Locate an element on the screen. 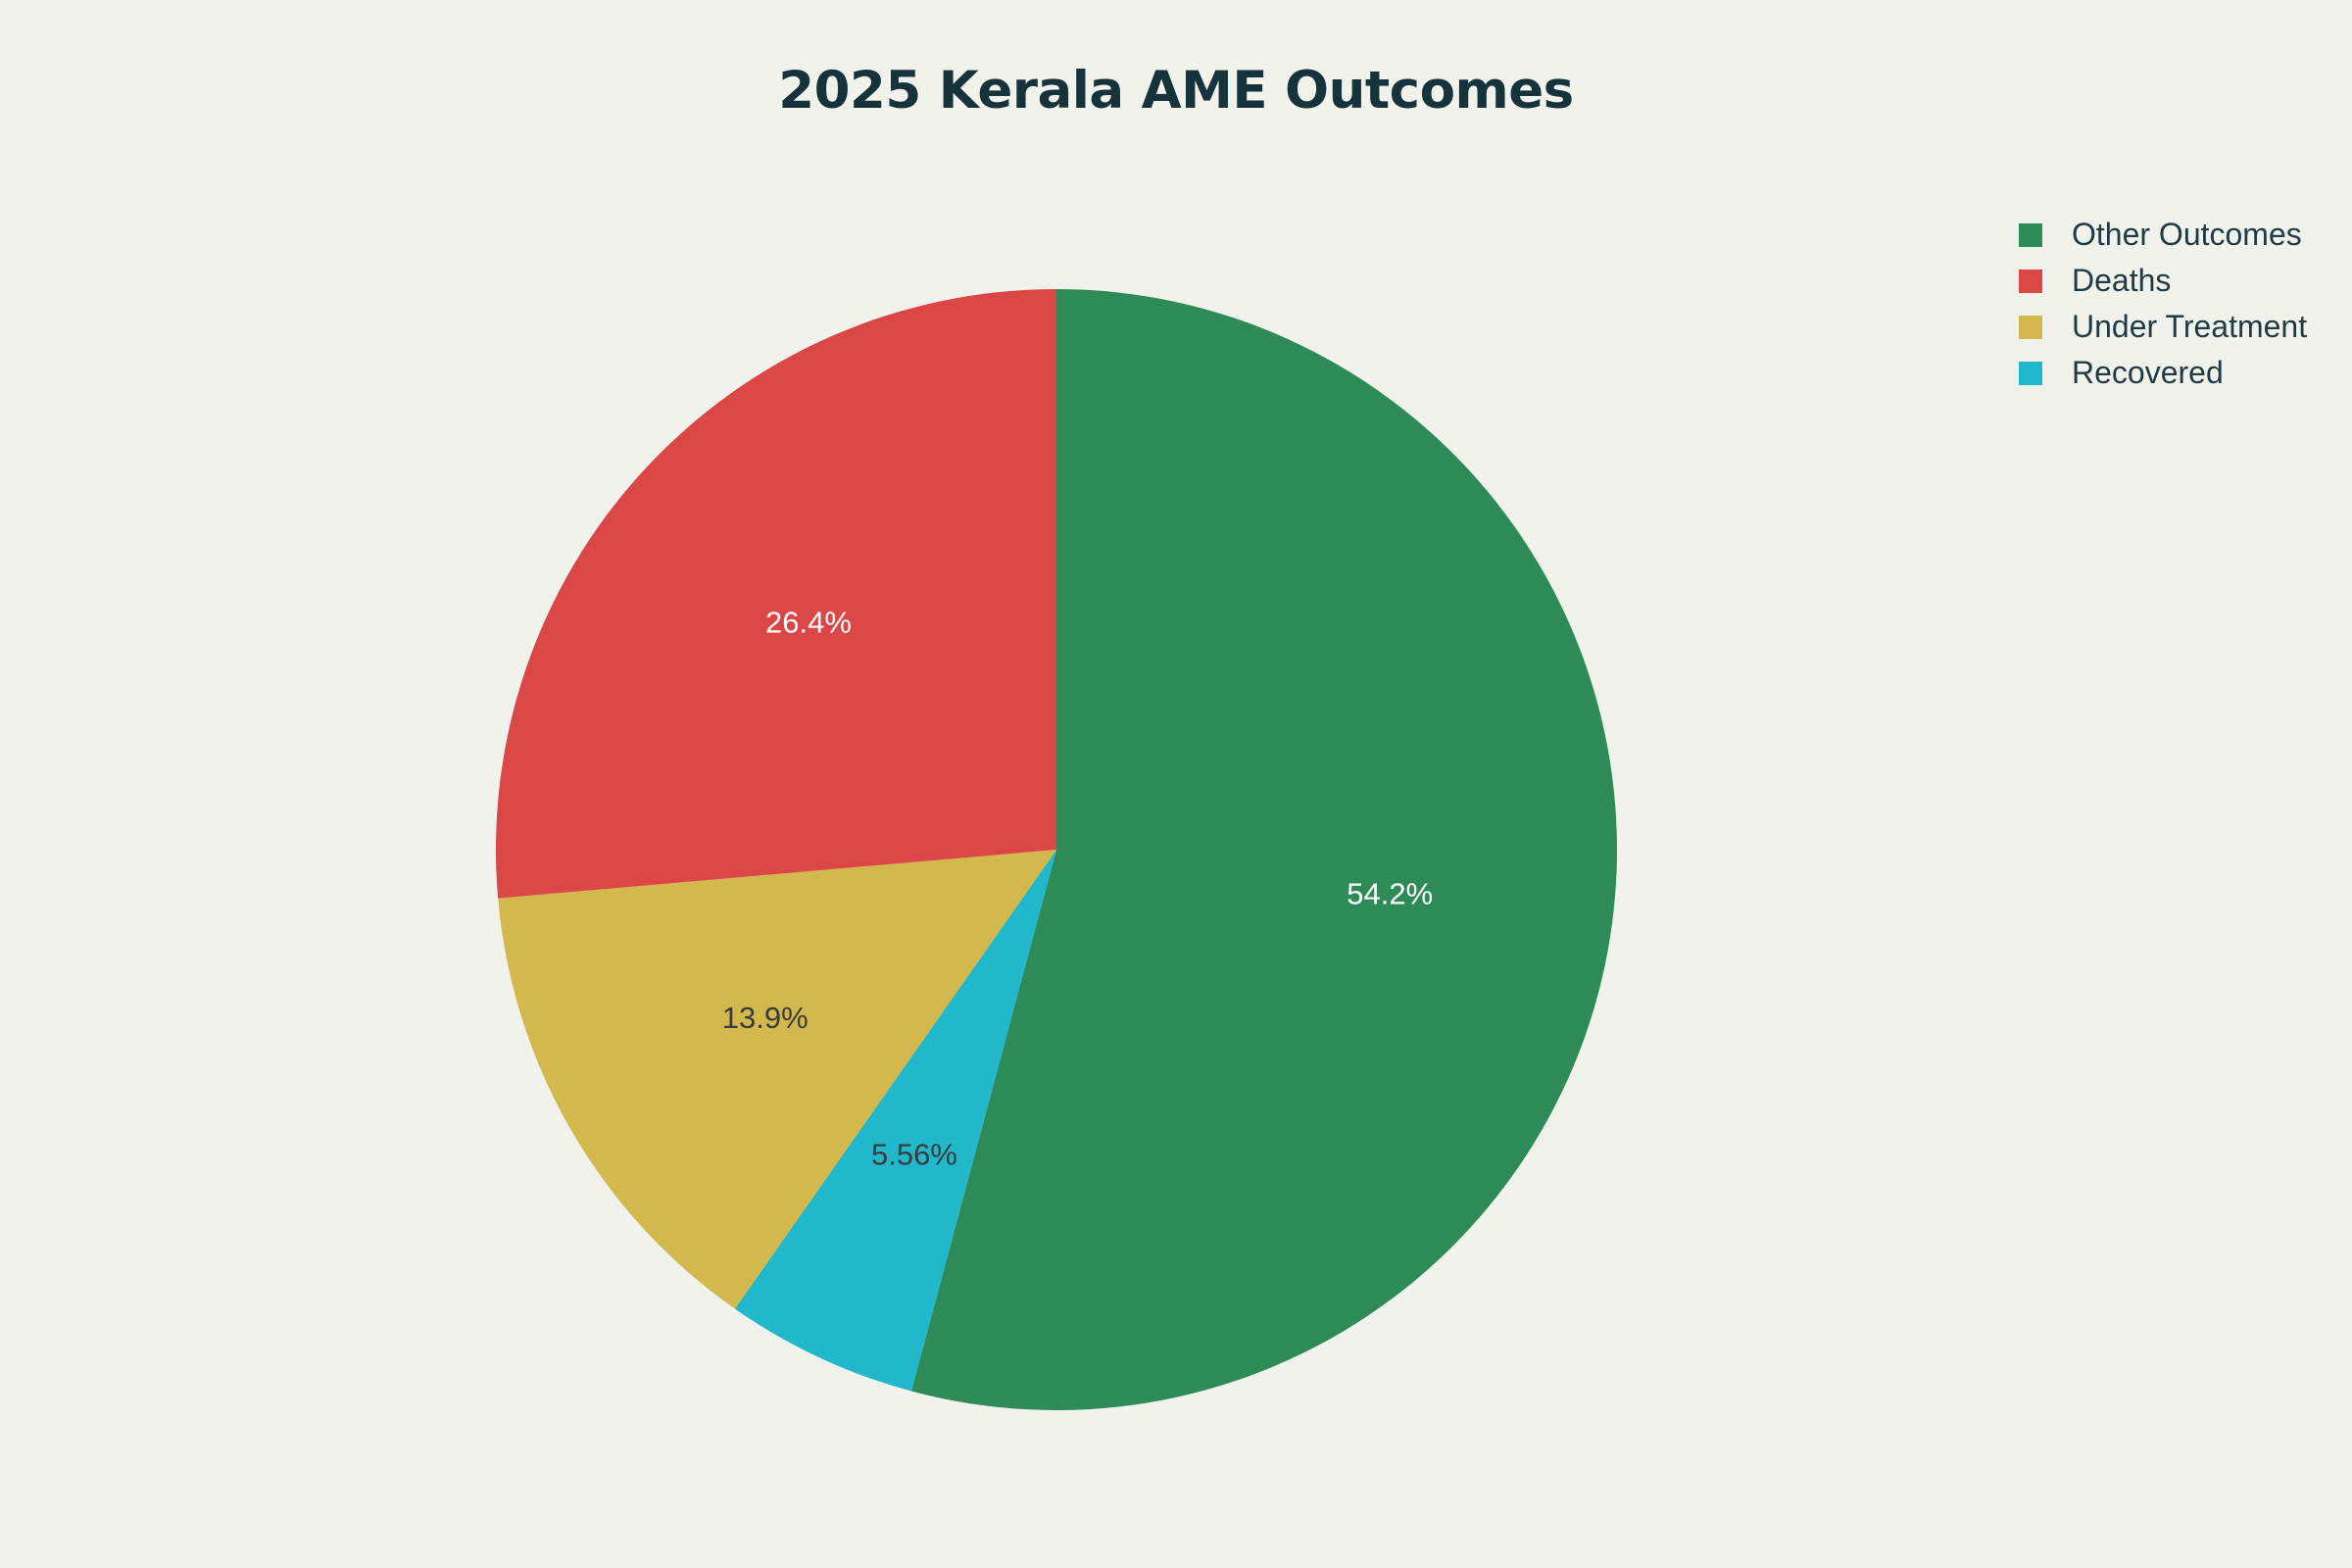 This screenshot has width=2352, height=1568. legend-label: Under Treatment is located at coordinates (2190, 326).